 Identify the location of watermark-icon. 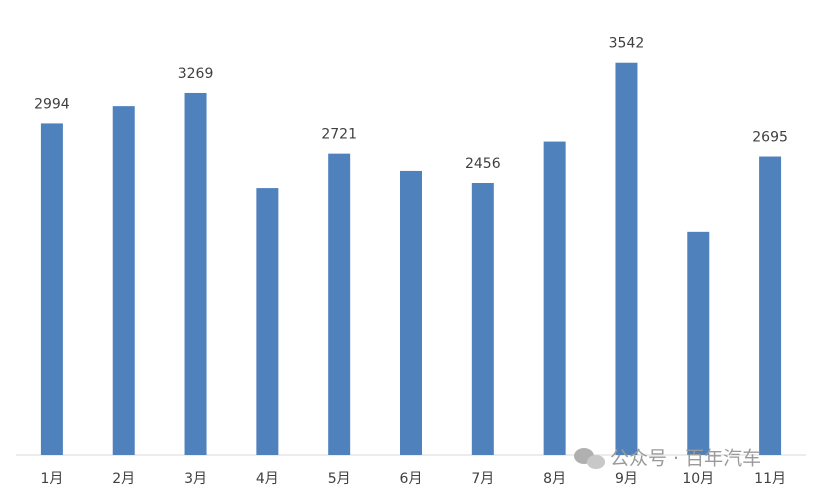
(589, 458).